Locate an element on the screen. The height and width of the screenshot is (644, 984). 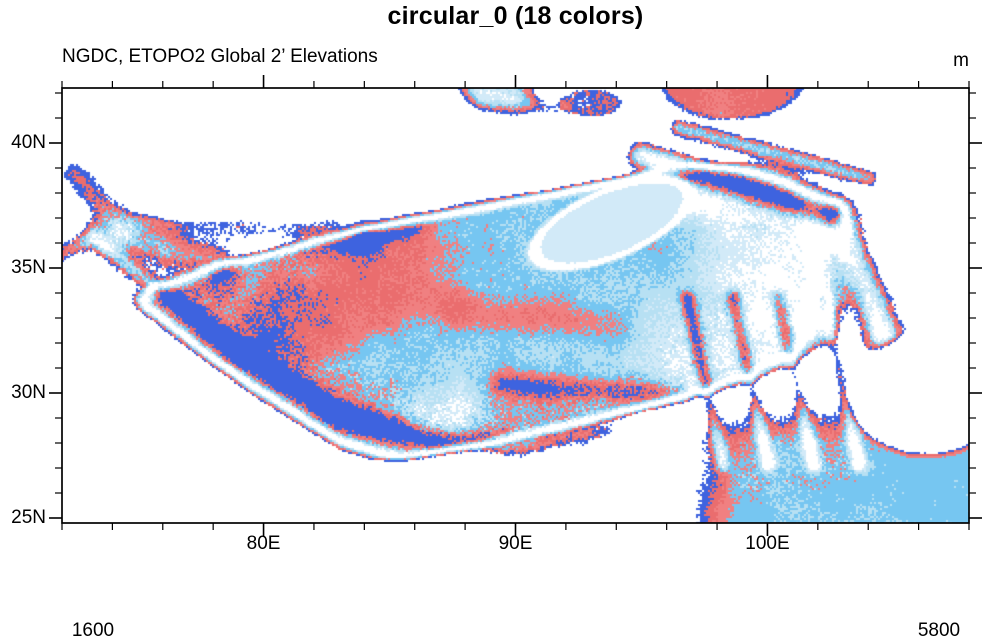
lat-tick-label: 35N is located at coordinates (28, 267).